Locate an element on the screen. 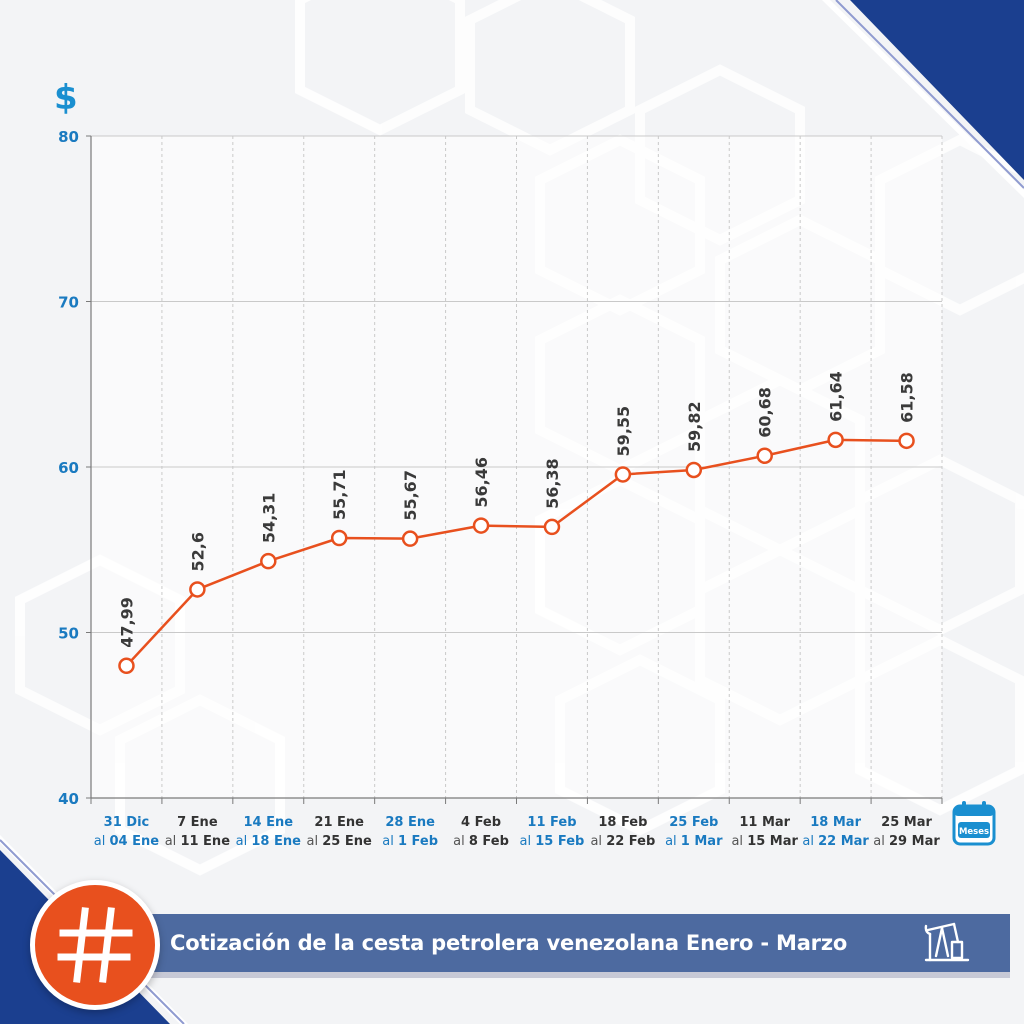  y-tick-label: 60 is located at coordinates (68, 468).